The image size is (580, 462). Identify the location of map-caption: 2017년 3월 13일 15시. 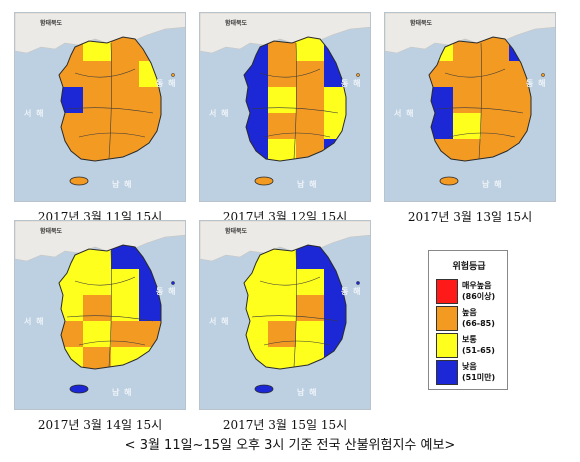
(470, 217).